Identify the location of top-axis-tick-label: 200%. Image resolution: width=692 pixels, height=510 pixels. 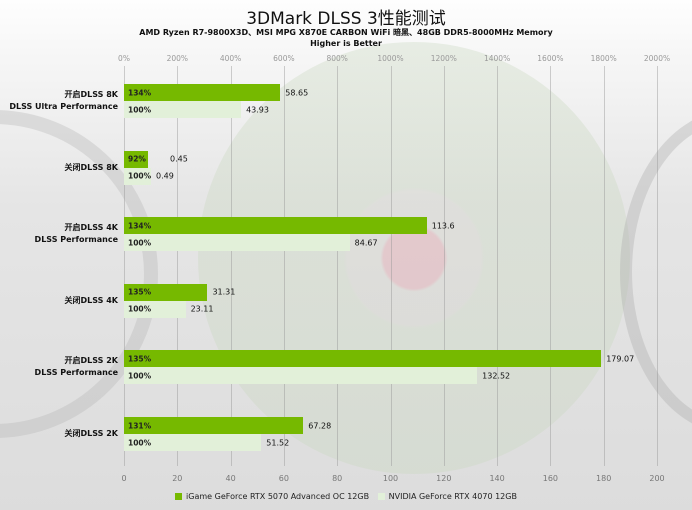
(177, 58).